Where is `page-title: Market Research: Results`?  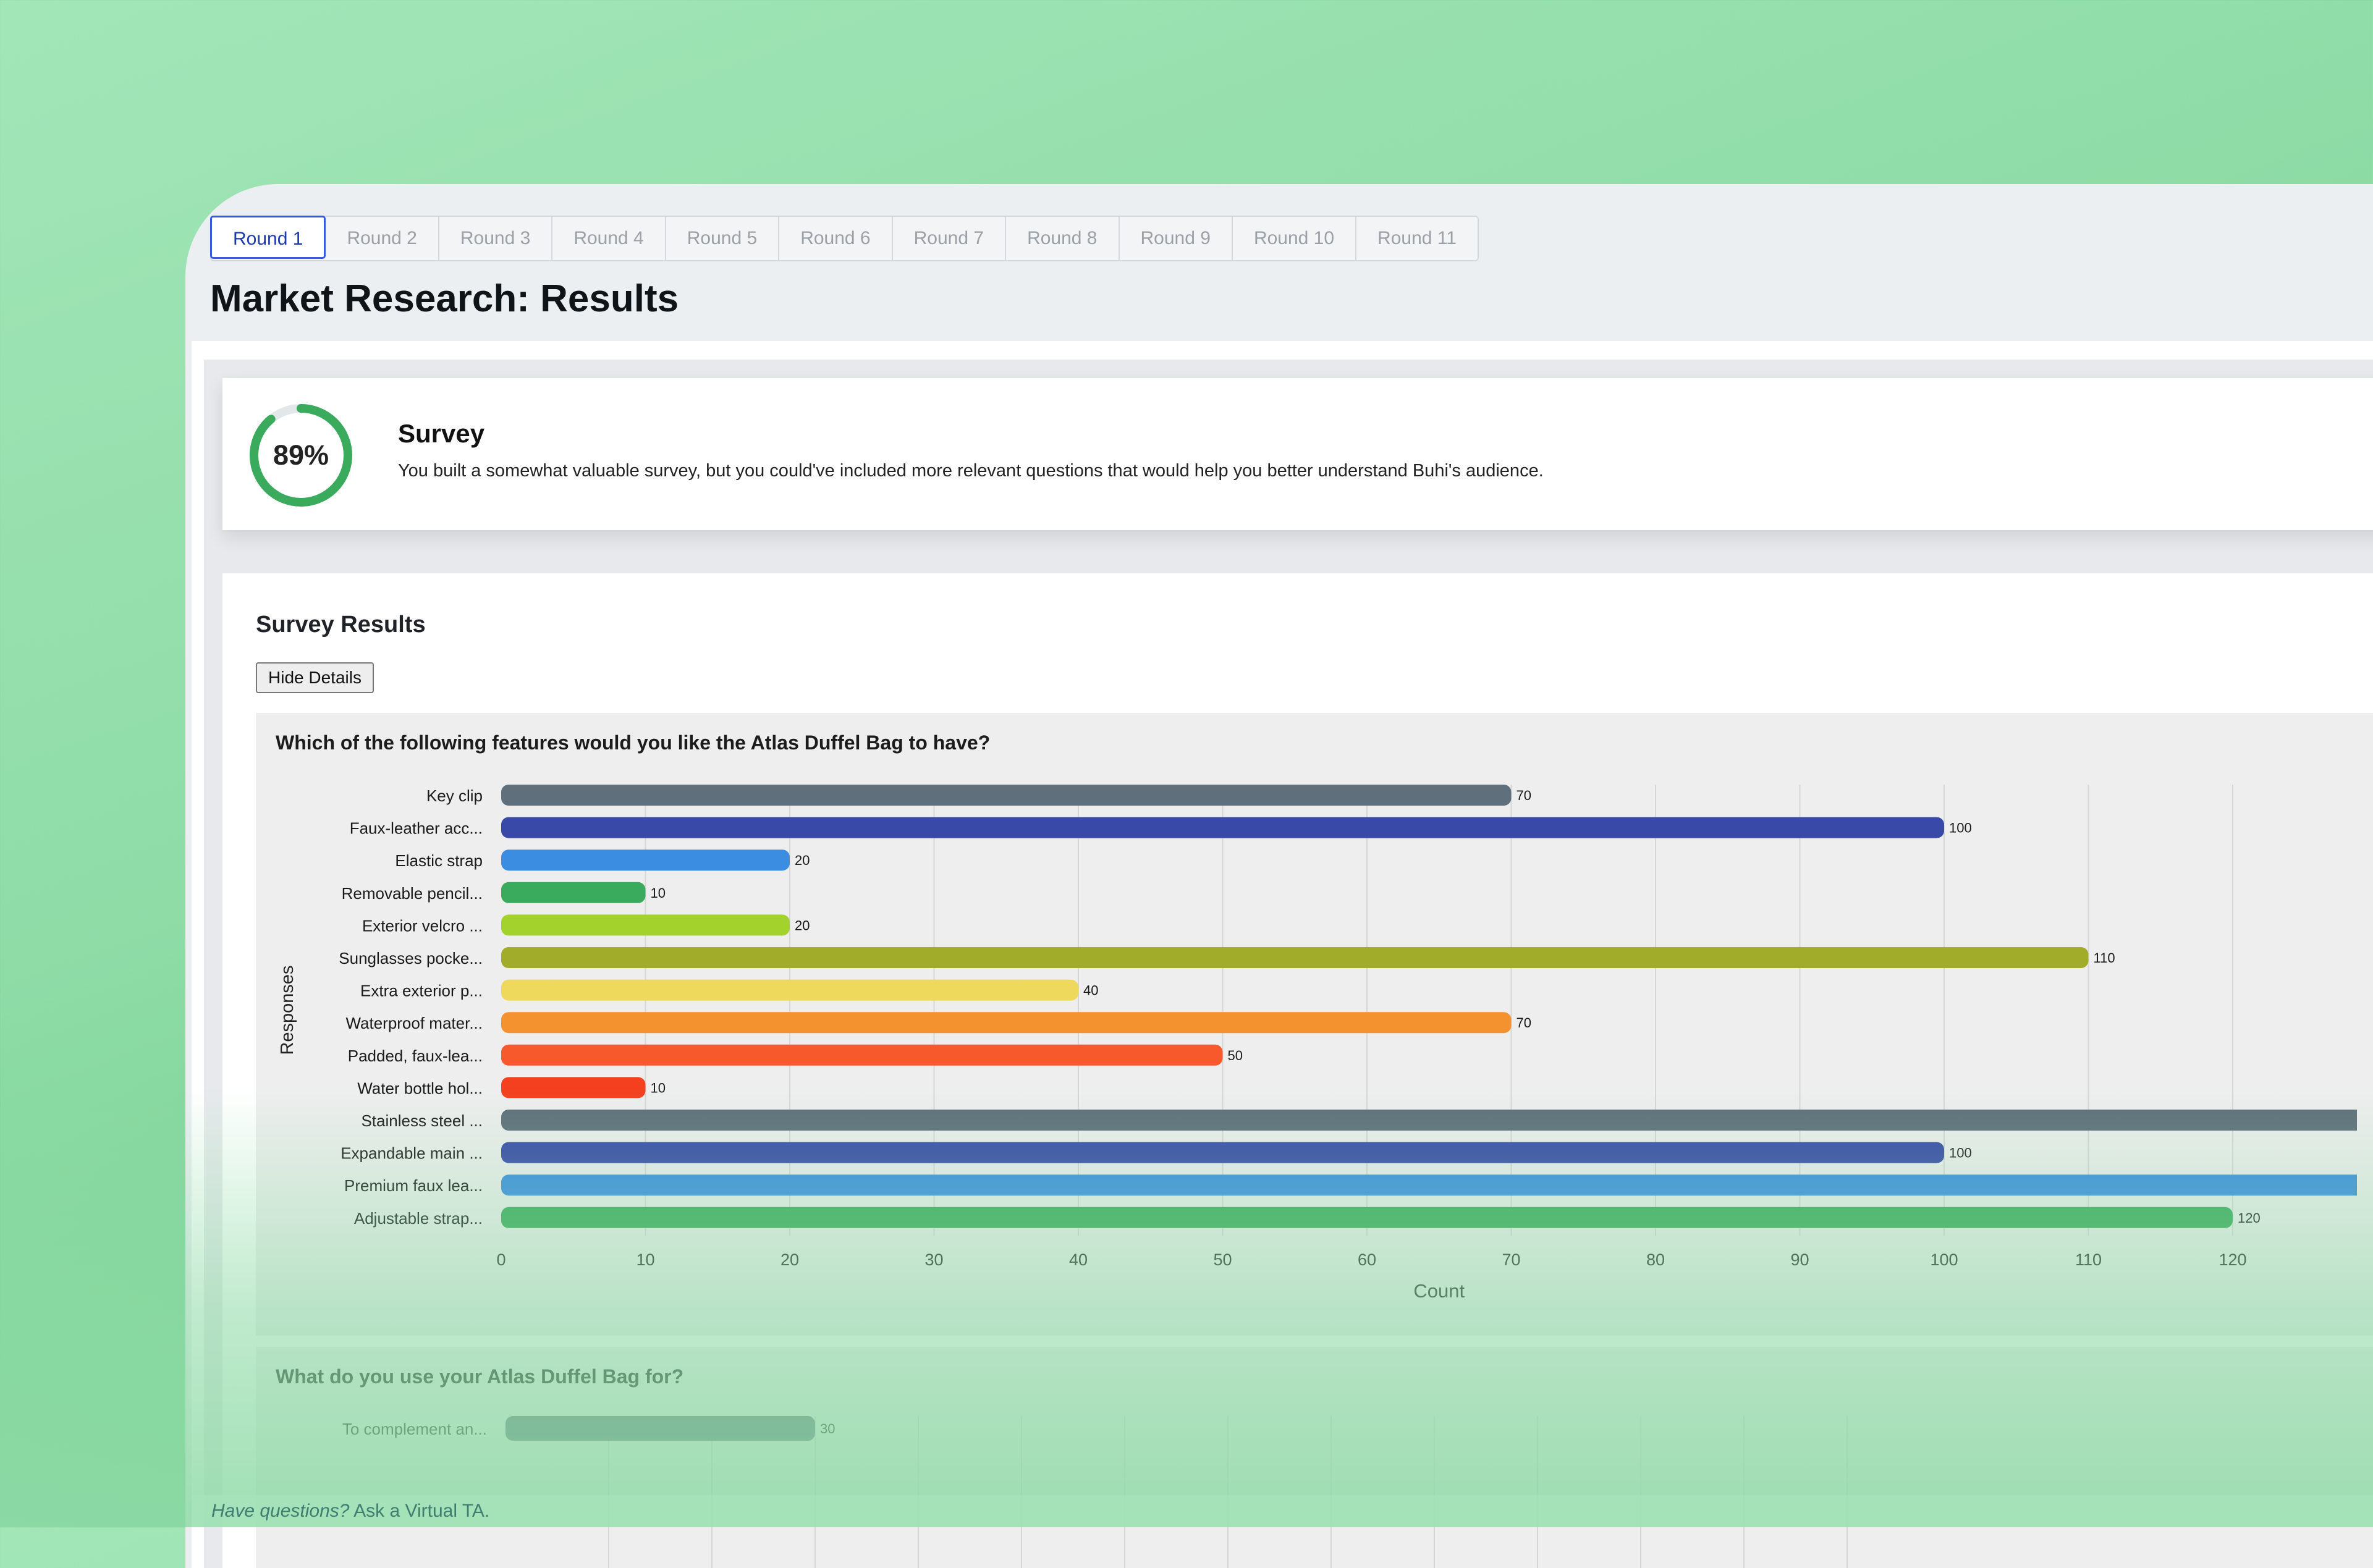
page-title: Market Research: Results is located at coordinates (444, 298).